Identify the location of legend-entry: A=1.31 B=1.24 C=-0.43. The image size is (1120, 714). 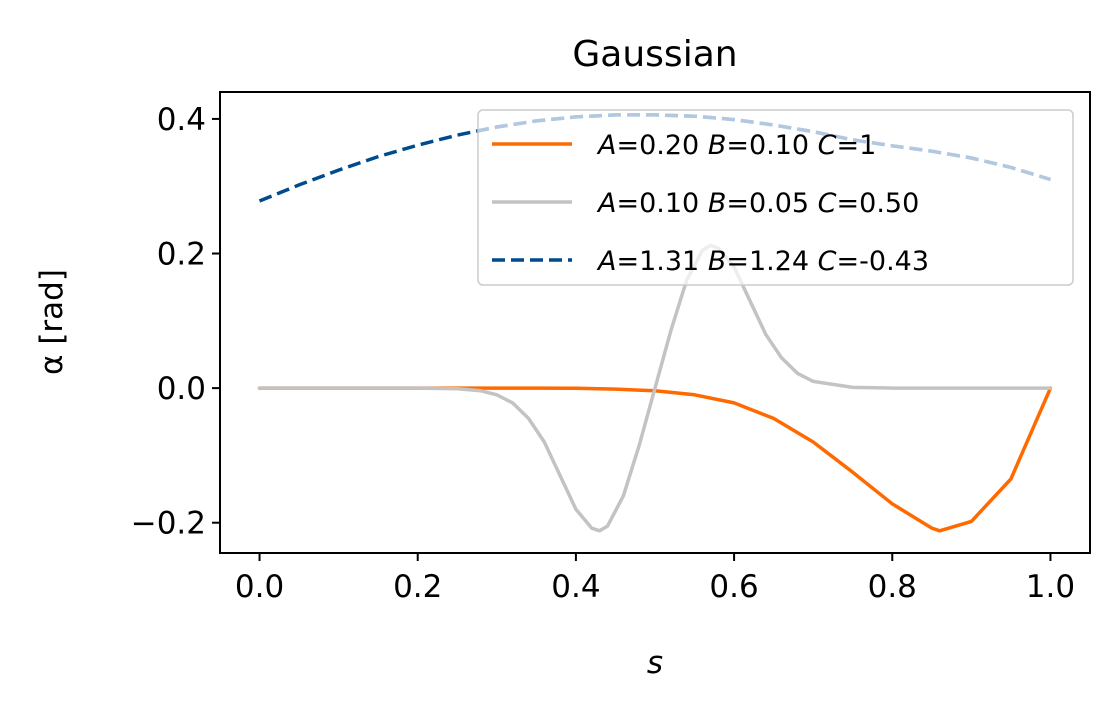
(762, 261).